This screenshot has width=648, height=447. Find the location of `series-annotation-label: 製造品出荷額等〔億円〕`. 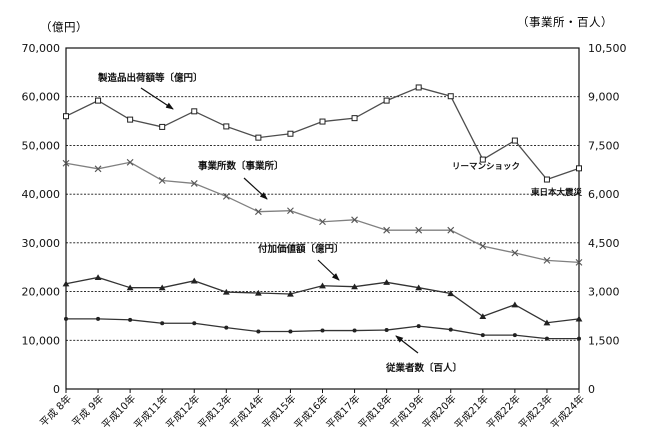

series-annotation-label: 製造品出荷額等〔億円〕 is located at coordinates (150, 78).